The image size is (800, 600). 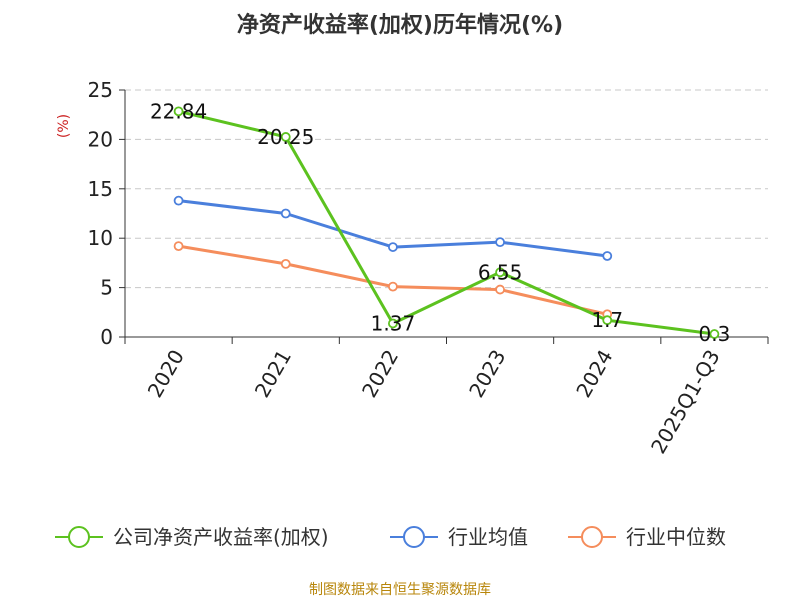 What do you see at coordinates (100, 189) in the screenshot?
I see `y-tick-label-15: 15` at bounding box center [100, 189].